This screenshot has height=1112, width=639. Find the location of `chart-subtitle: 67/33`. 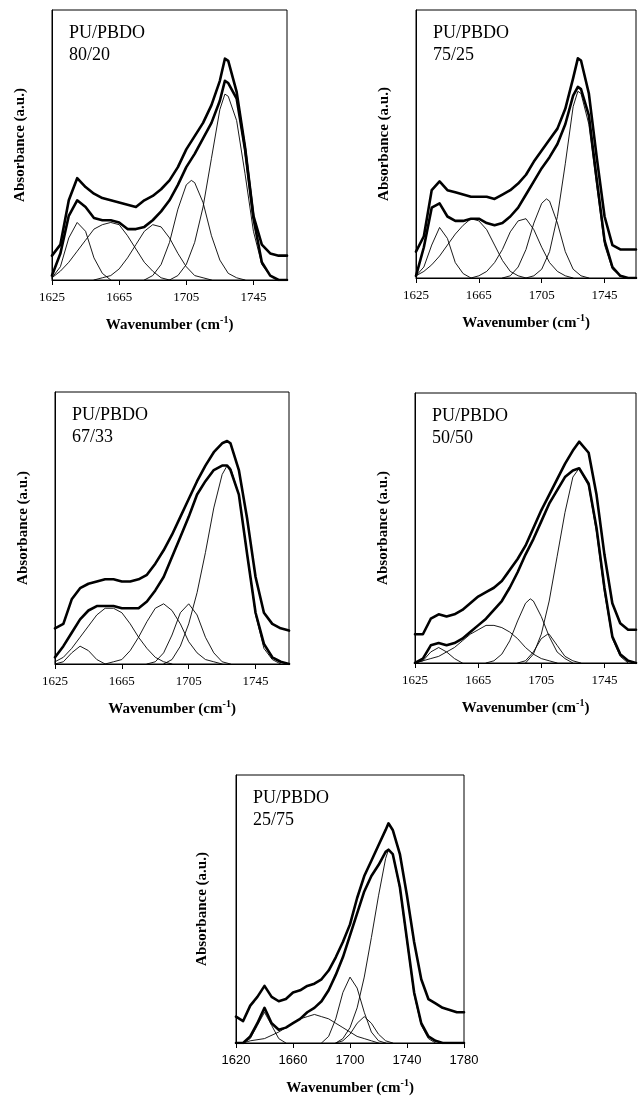

chart-subtitle: 67/33 is located at coordinates (93, 436).